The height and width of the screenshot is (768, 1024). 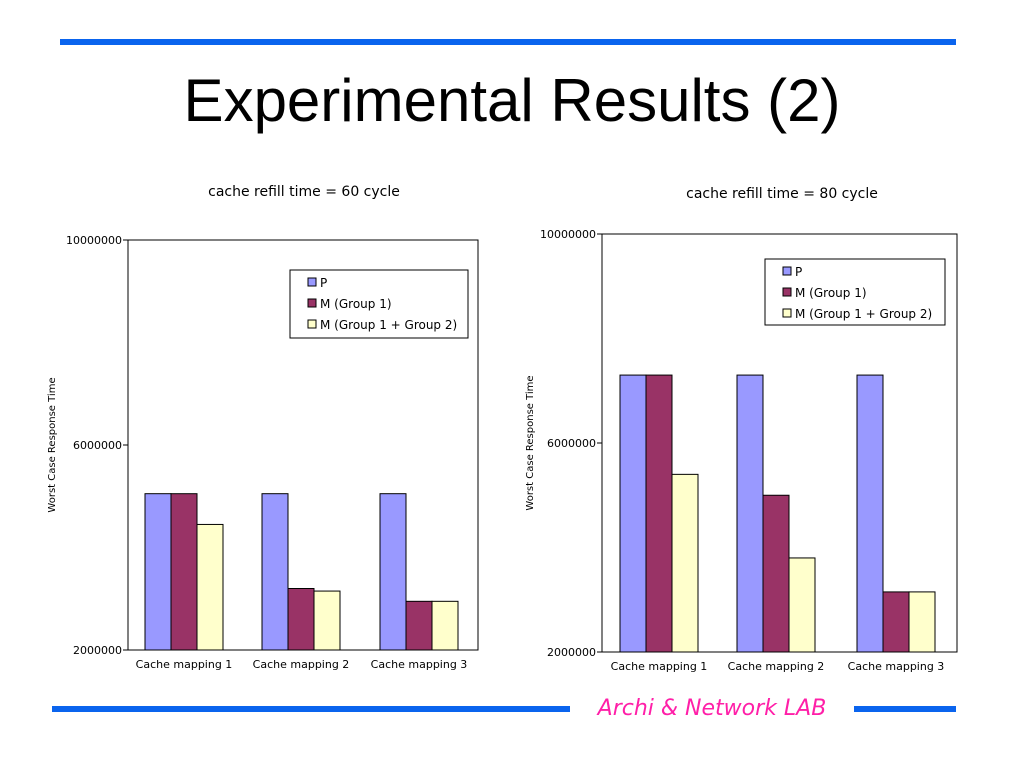 I want to click on footer-rule-right, so click(x=905, y=709).